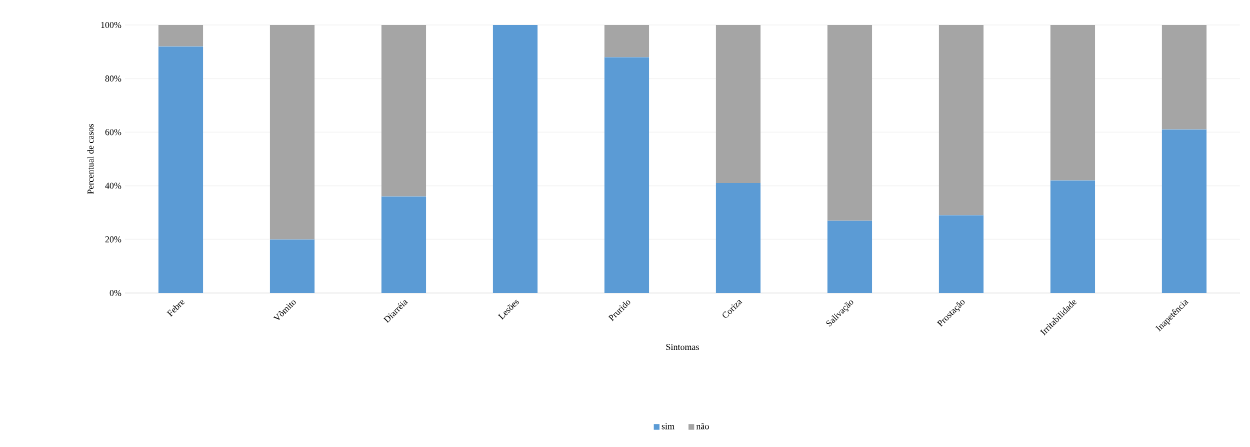 Image resolution: width=1250 pixels, height=447 pixels. I want to click on y-tick-label: 100%, so click(111, 25).